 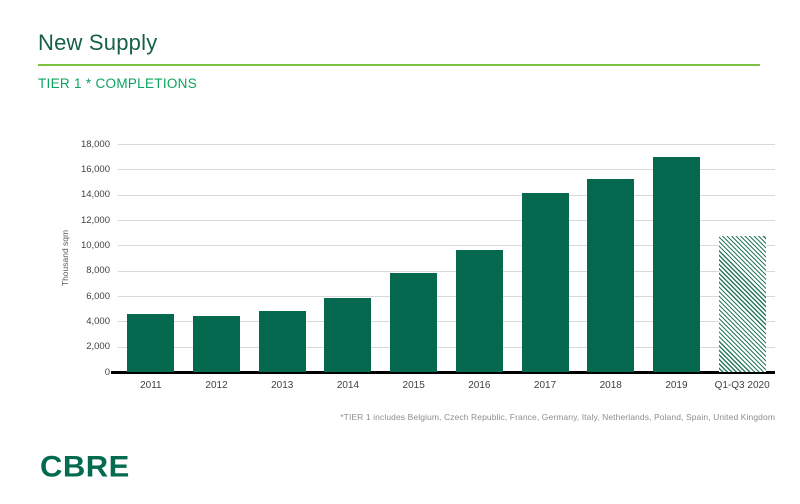 I want to click on bar-2016, so click(x=479, y=310).